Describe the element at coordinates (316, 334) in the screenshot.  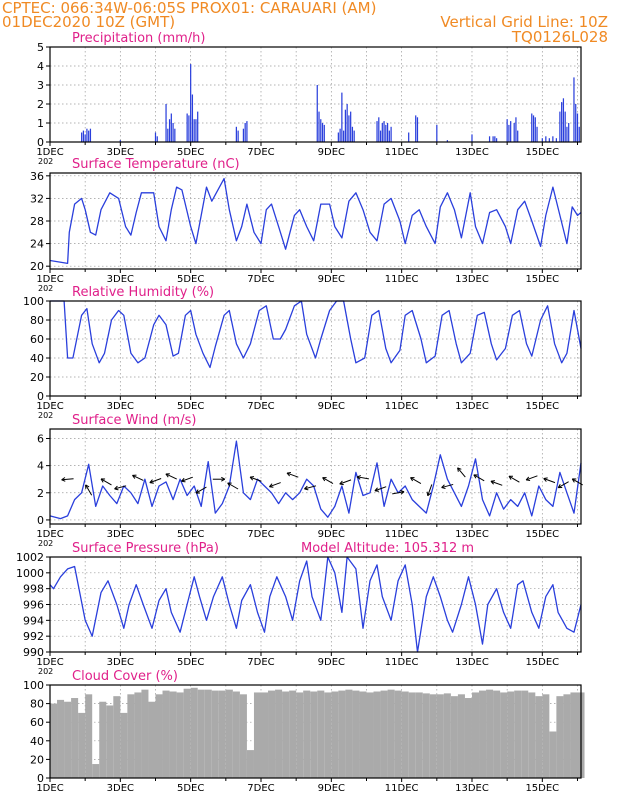
I see `rh-series-line` at that location.